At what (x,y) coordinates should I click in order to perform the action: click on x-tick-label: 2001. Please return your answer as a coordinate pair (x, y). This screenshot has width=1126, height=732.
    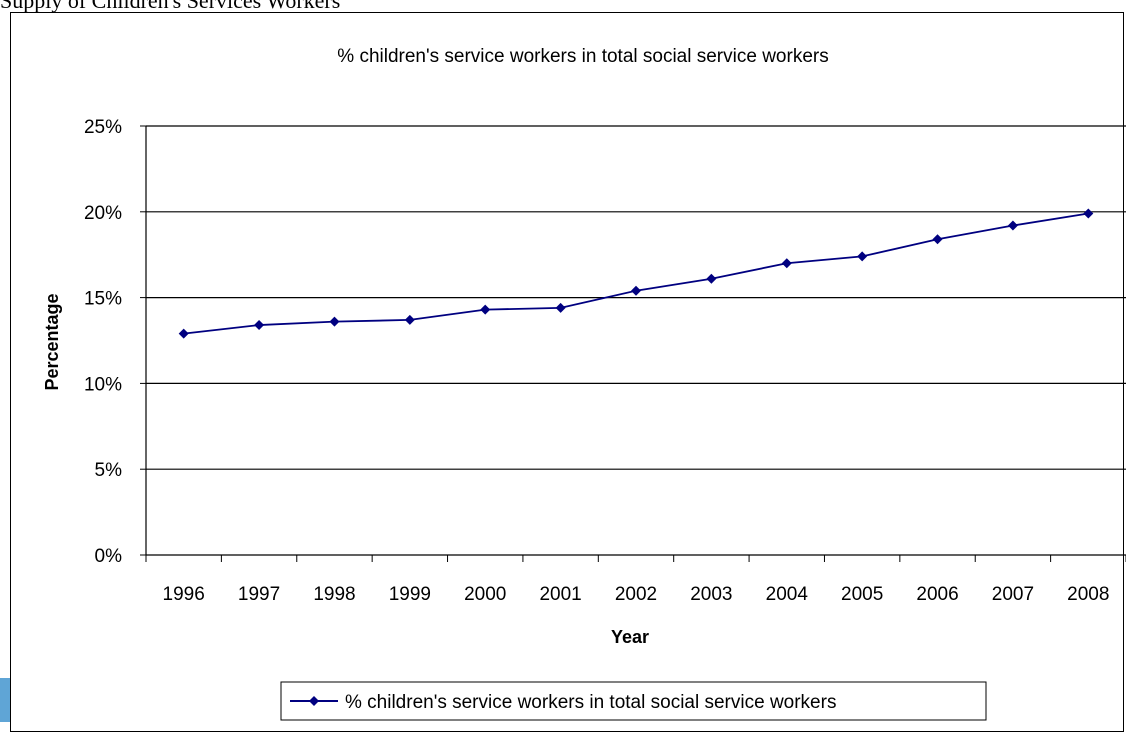
    Looking at the image, I should click on (560, 594).